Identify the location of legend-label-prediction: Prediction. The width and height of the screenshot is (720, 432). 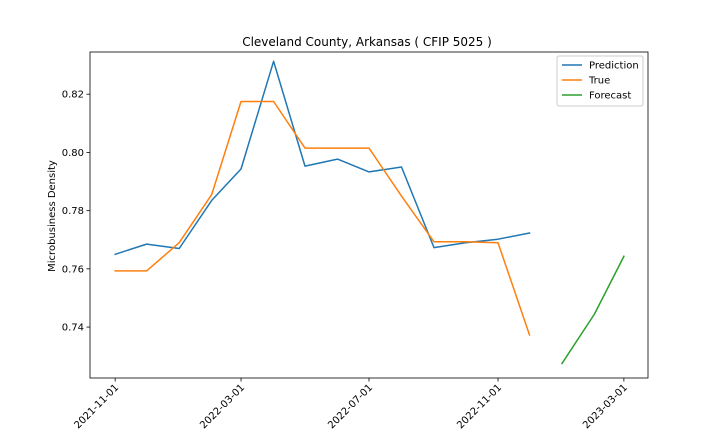
(614, 66).